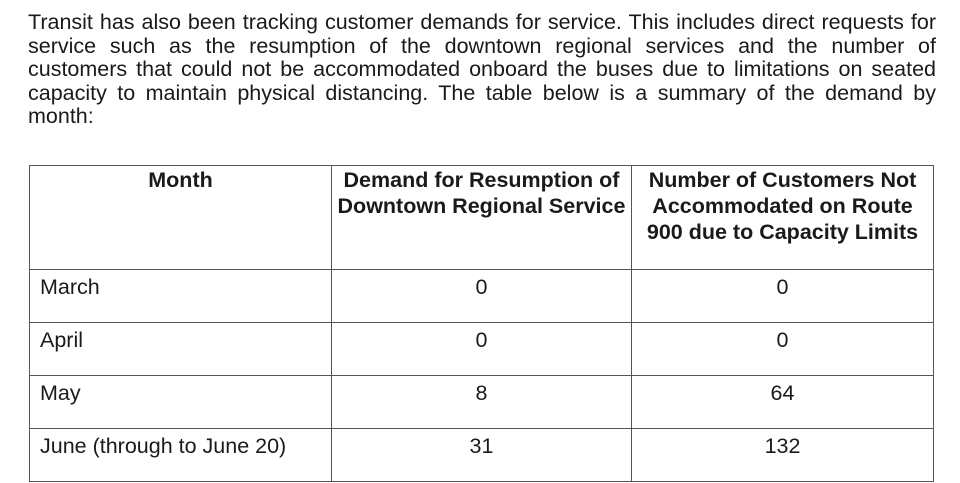 This screenshot has width=960, height=483. I want to click on table-row: June (through to June 20) 31 132, so click(481, 455).